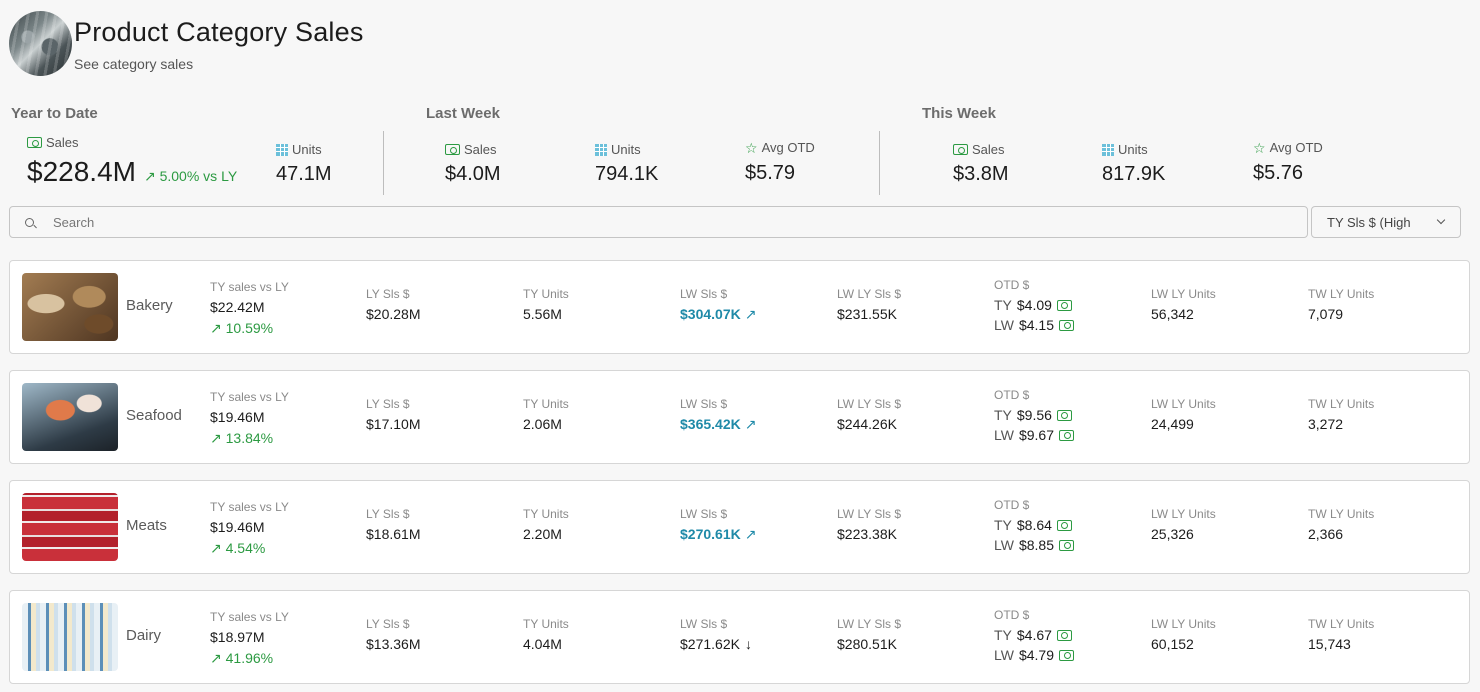  I want to click on tw-units-kpi: Units 817.9K, so click(1134, 163).